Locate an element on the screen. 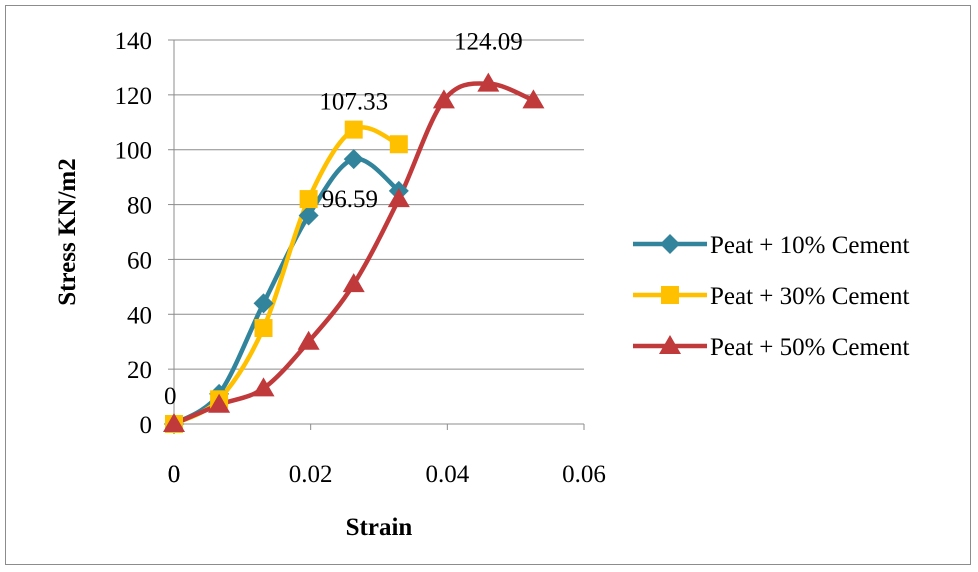 This screenshot has width=978, height=572. data-label: 0 is located at coordinates (170, 396).